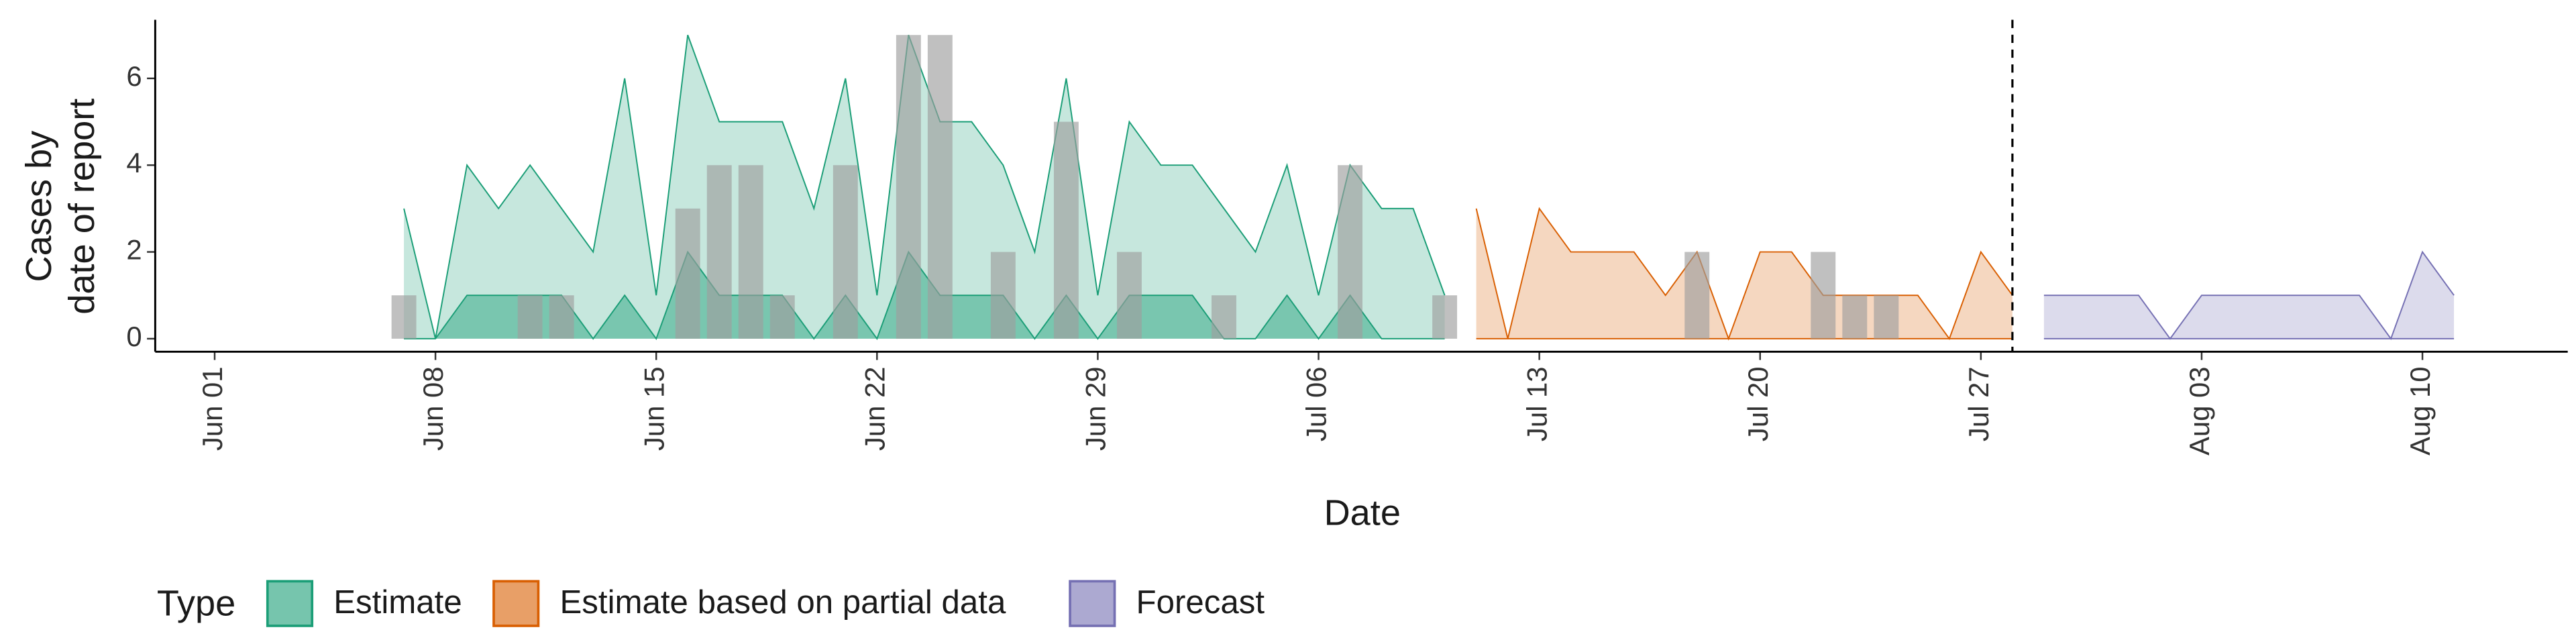  I want to click on x-tick-label: Aug 03, so click(2199, 410).